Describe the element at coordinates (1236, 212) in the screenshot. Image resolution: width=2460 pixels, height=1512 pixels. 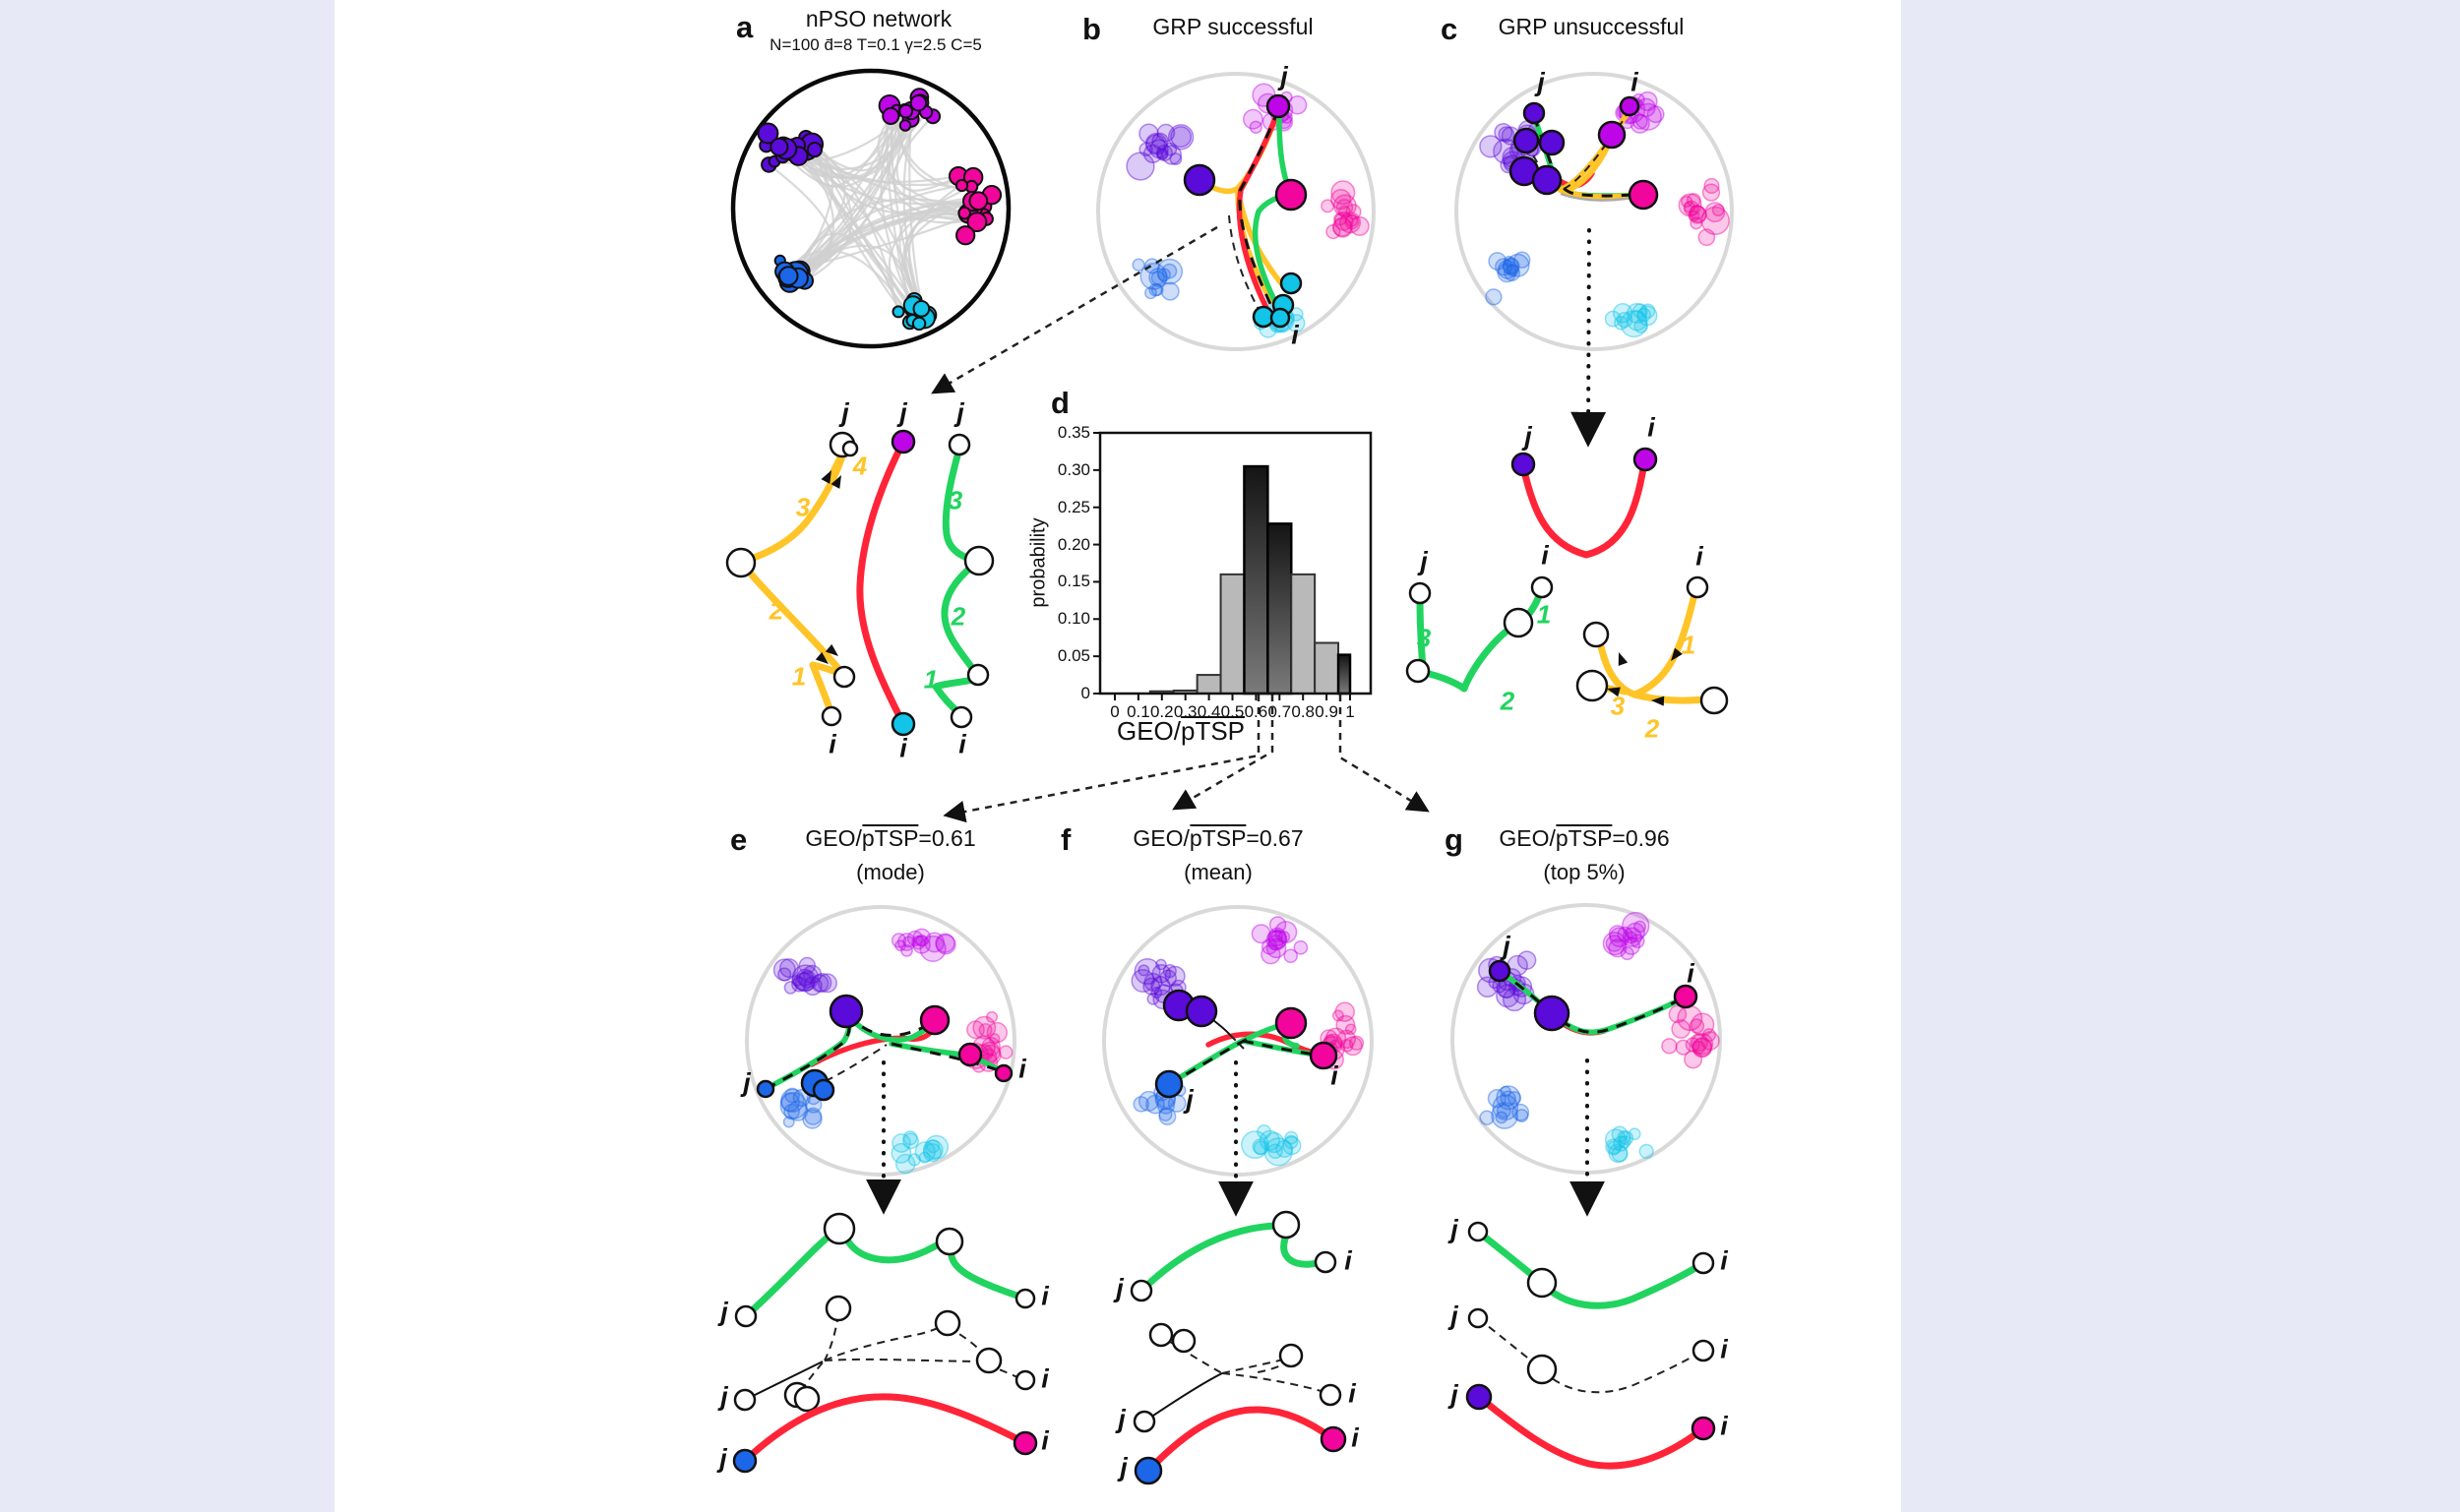
I see `network-panel-b` at that location.